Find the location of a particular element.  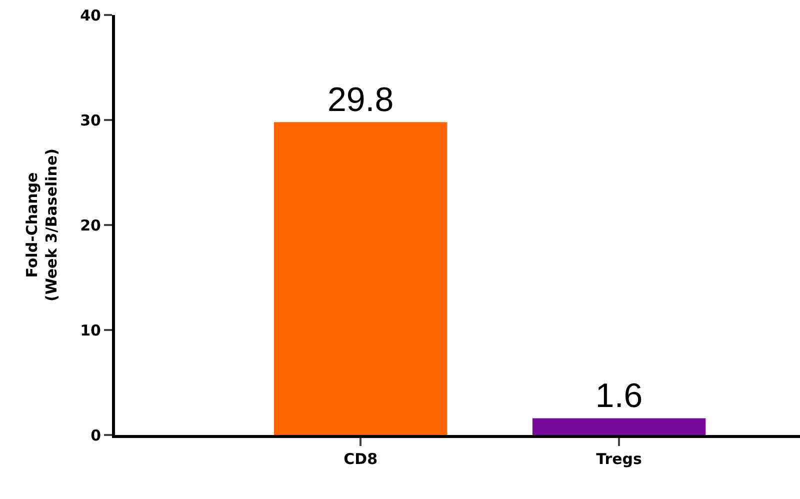

data-label: 1.6 is located at coordinates (619, 396).